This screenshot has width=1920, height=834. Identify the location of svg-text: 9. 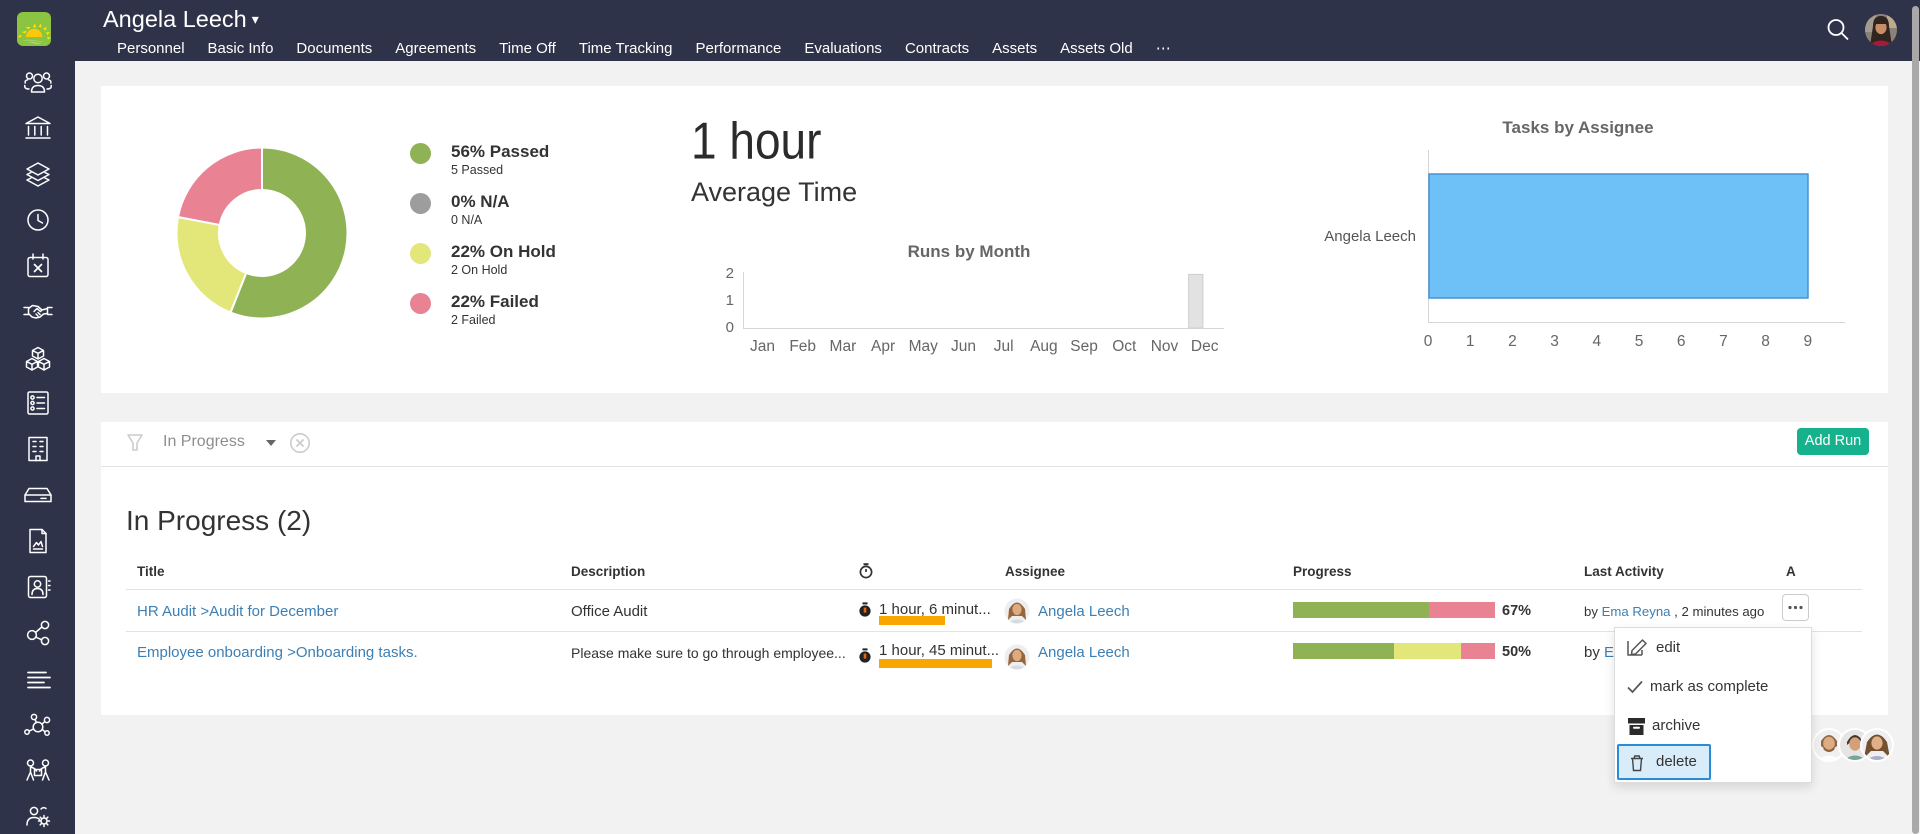
(1807, 341).